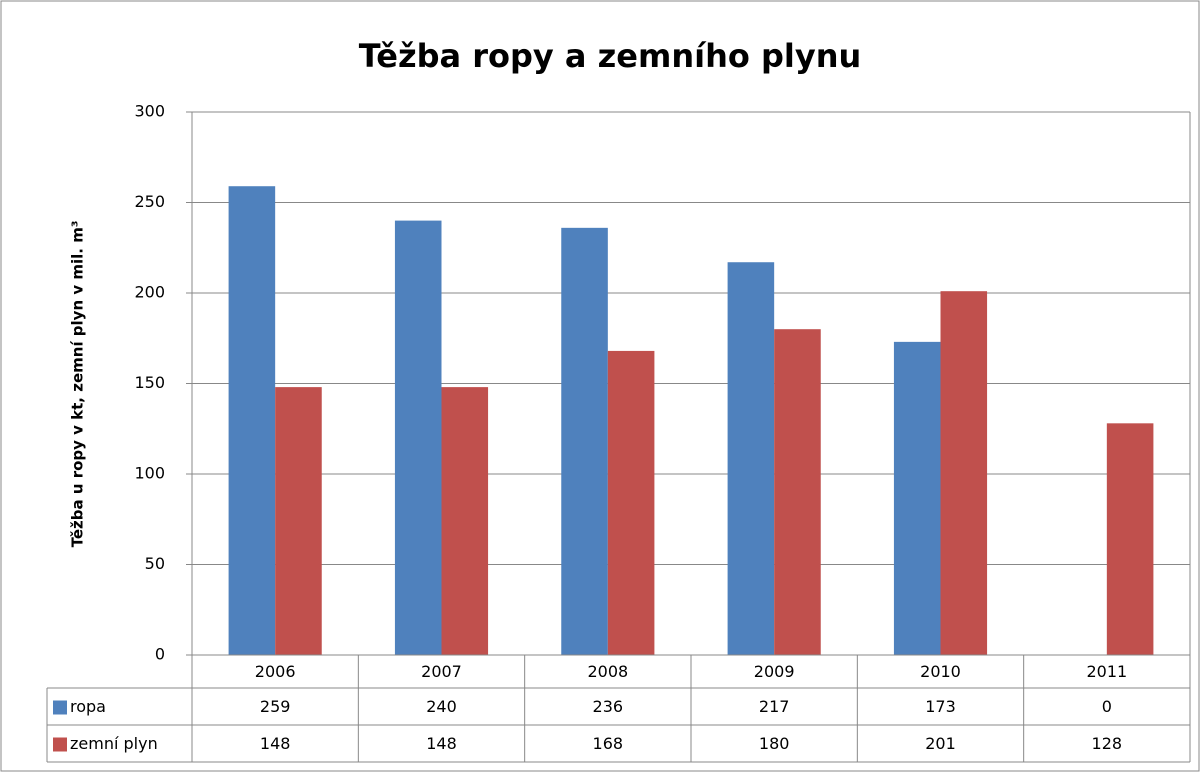  I want to click on y-tick-label: 100, so click(149, 473).